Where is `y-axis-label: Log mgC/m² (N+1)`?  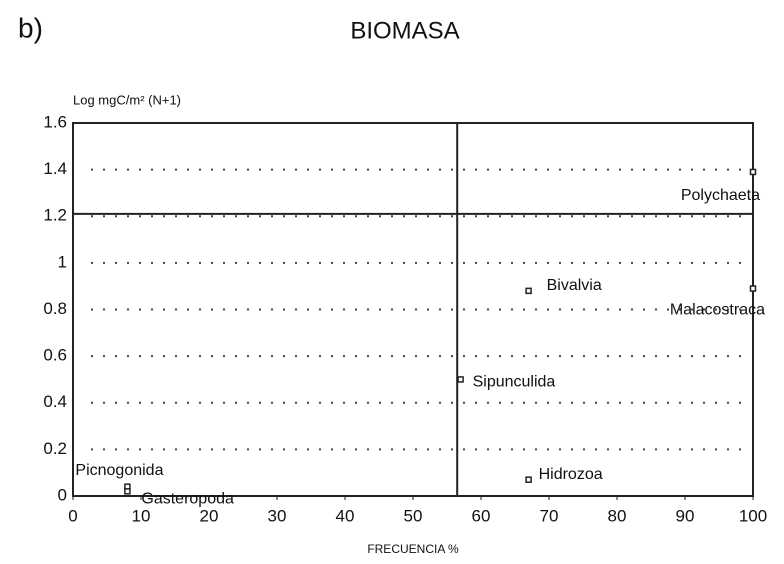
y-axis-label: Log mgC/m² (N+1) is located at coordinates (127, 99).